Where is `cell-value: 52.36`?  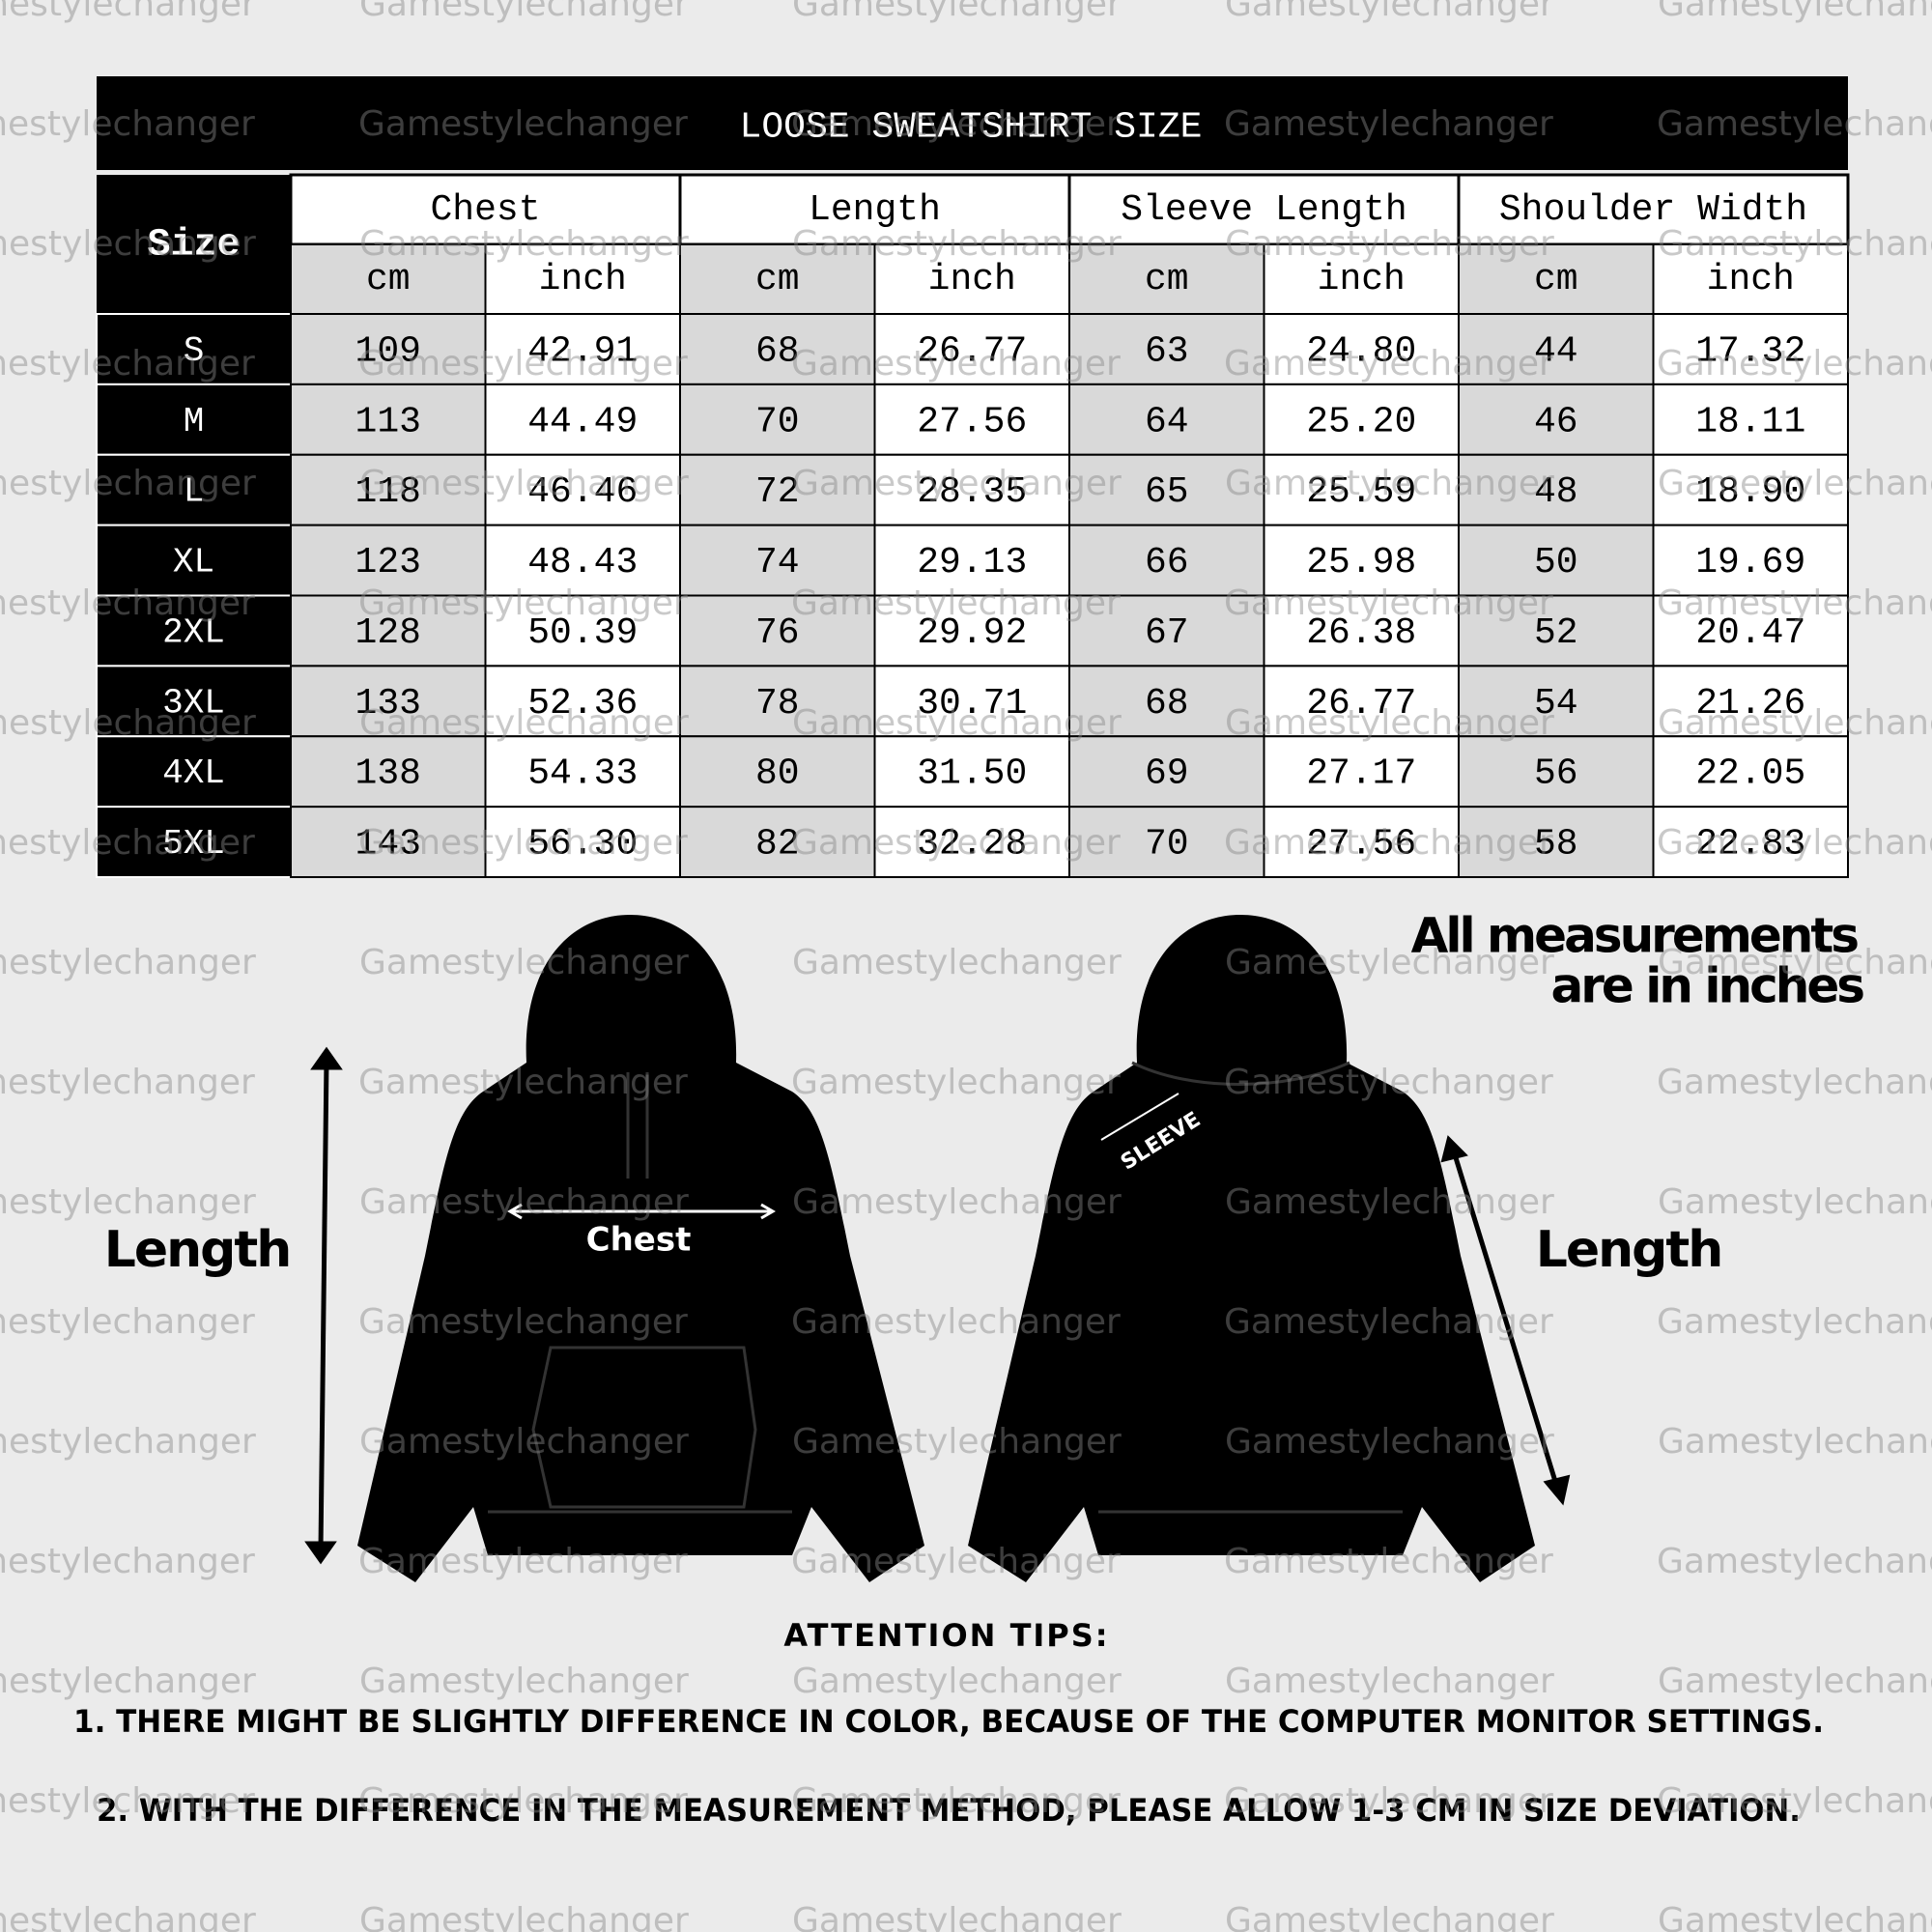 cell-value: 52.36 is located at coordinates (582, 703).